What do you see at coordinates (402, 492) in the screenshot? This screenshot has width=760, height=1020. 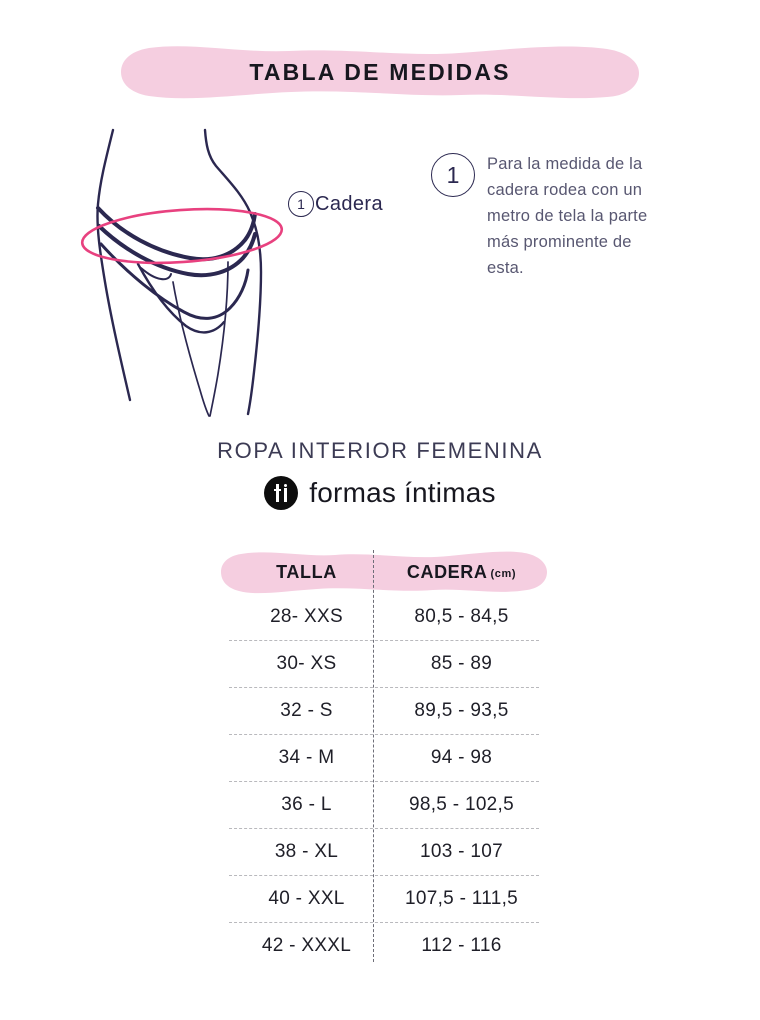 I see `brand-name: formas íntimas` at bounding box center [402, 492].